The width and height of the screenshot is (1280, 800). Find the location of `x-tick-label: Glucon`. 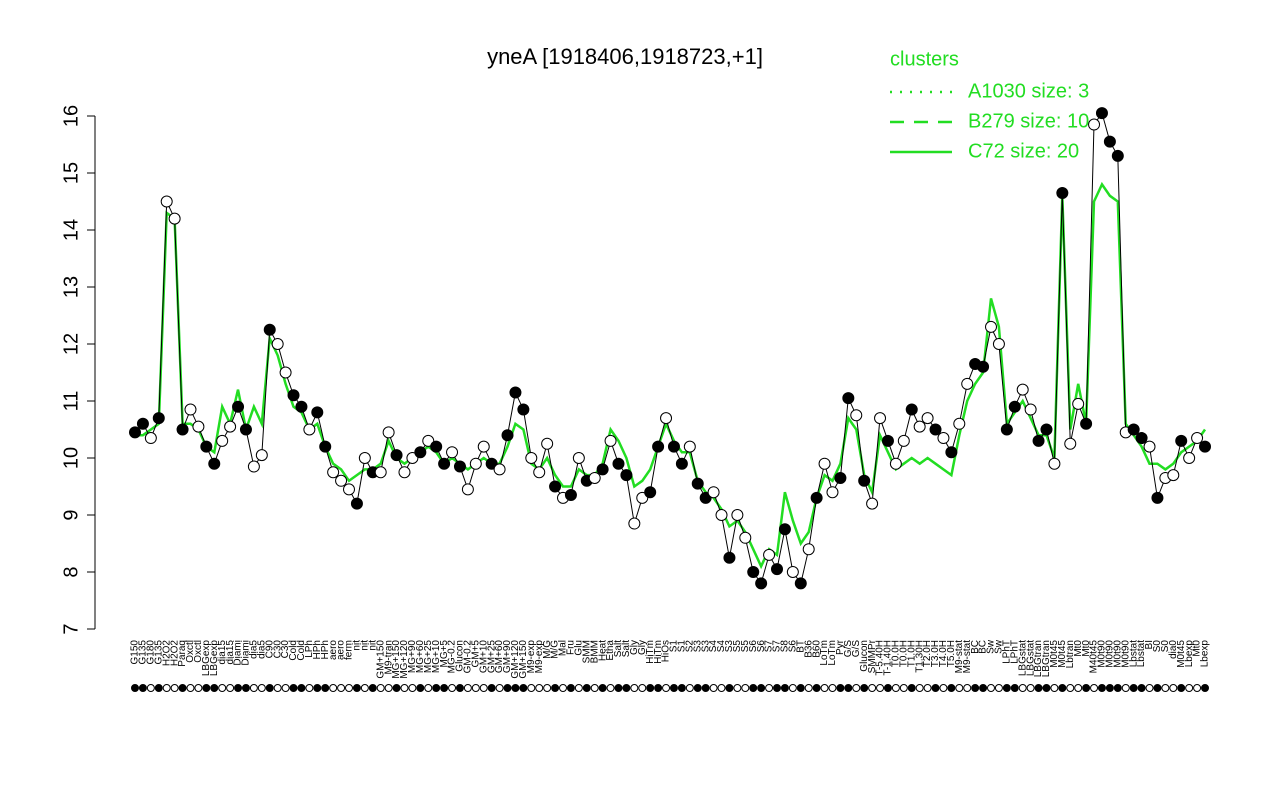

x-tick-label: Glucon is located at coordinates (460, 656).